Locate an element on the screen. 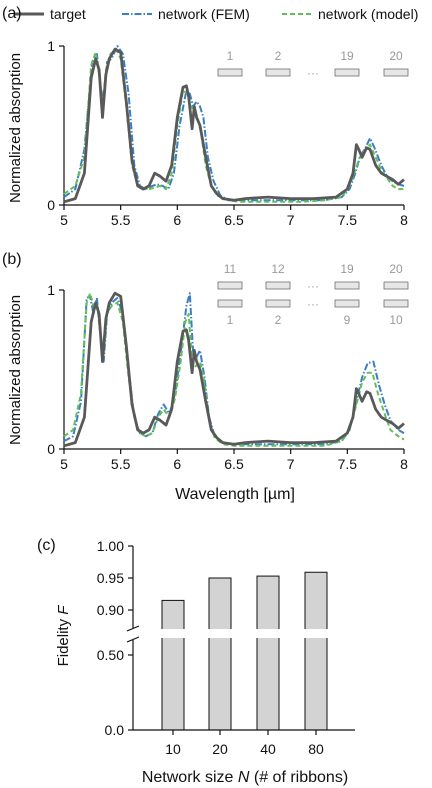 The height and width of the screenshot is (788, 432). panel-label-a: (a) is located at coordinates (12, 13).